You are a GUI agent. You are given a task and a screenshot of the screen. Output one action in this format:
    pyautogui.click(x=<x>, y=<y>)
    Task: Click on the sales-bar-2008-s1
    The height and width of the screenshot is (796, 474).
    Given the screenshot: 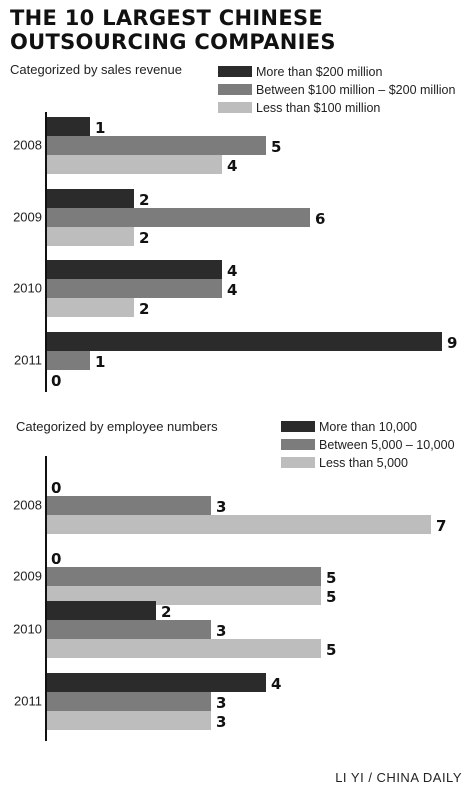 What is the action you would take?
    pyautogui.click(x=68, y=126)
    